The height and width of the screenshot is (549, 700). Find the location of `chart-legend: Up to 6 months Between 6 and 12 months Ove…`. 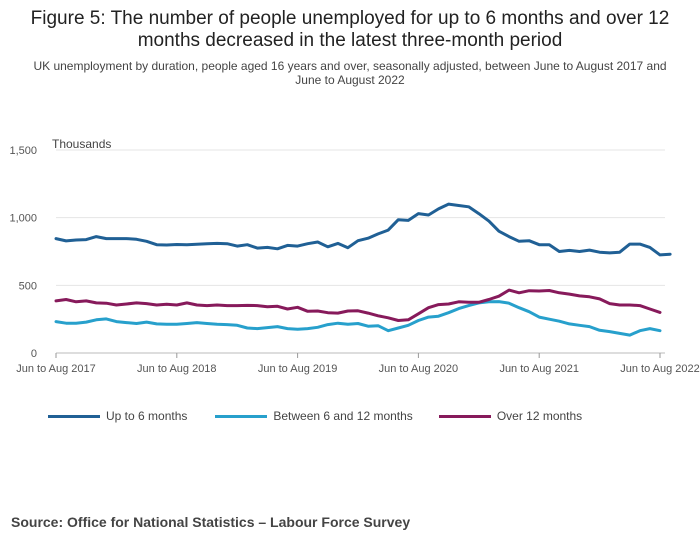

chart-legend: Up to 6 months Between 6 and 12 months Ove… is located at coordinates (315, 416).